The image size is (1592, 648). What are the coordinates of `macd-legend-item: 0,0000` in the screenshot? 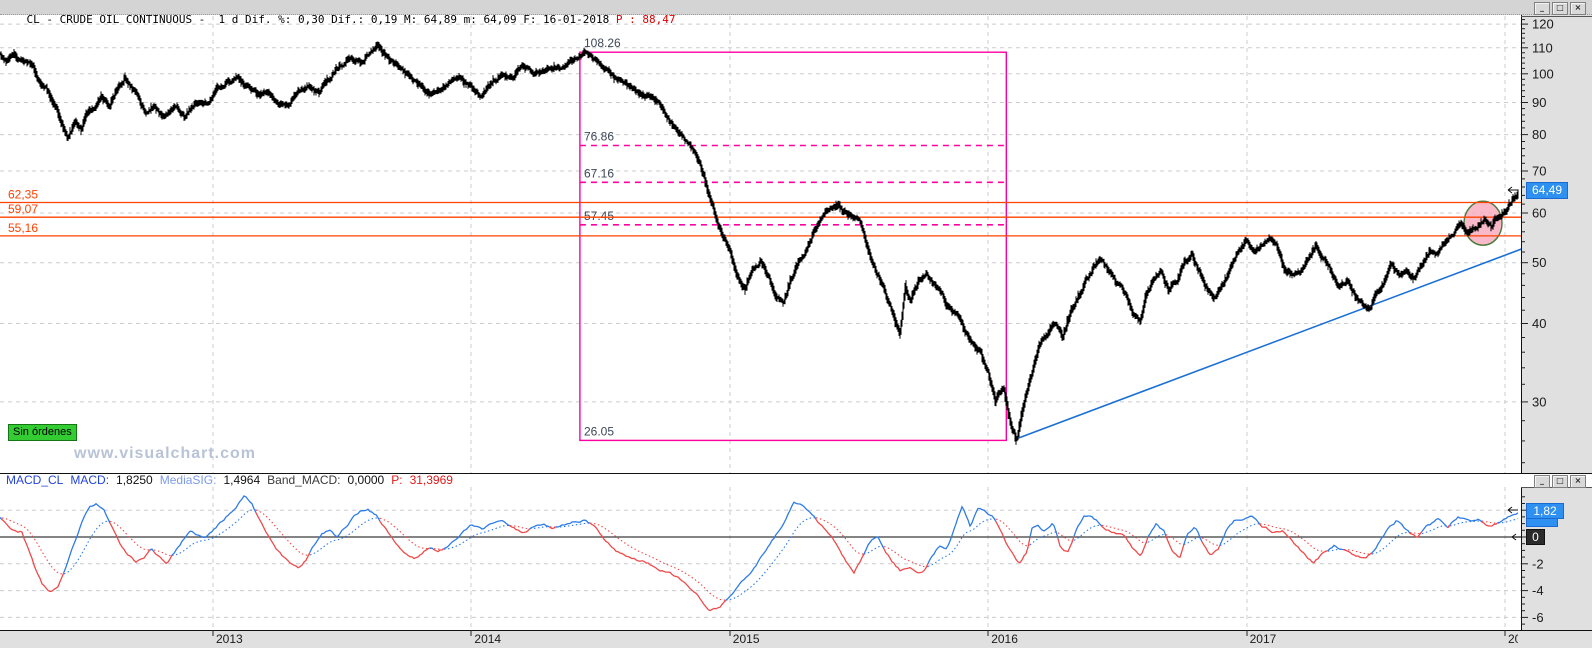 It's located at (366, 480).